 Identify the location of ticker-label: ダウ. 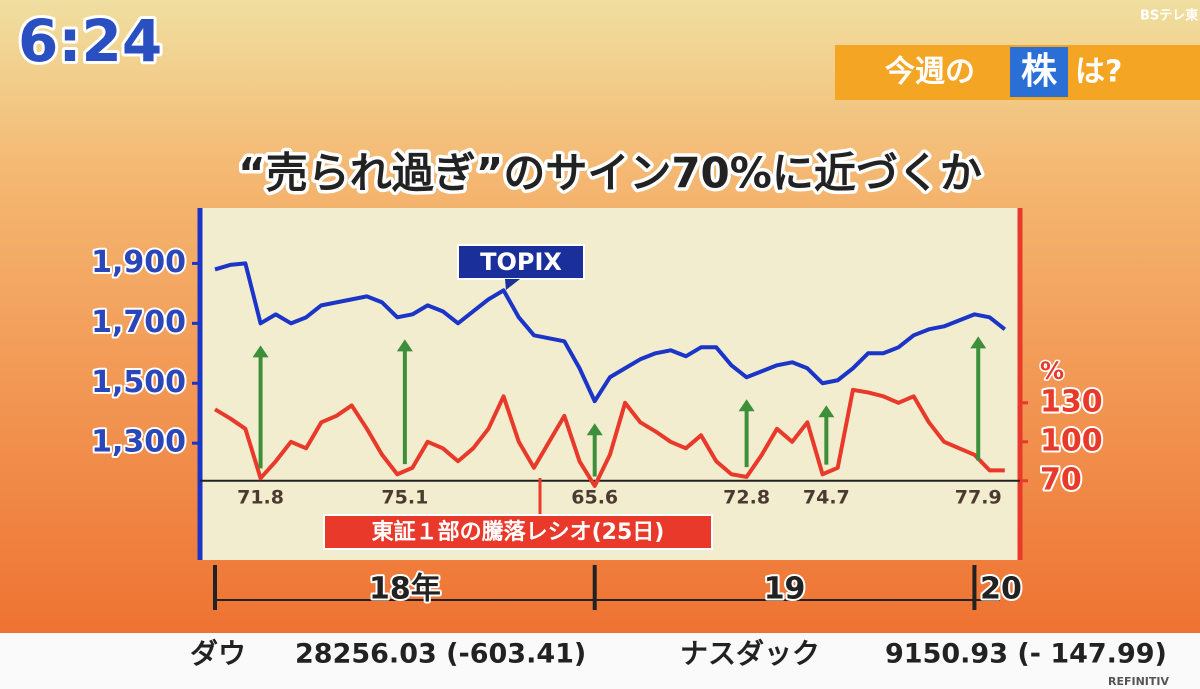
(218, 653).